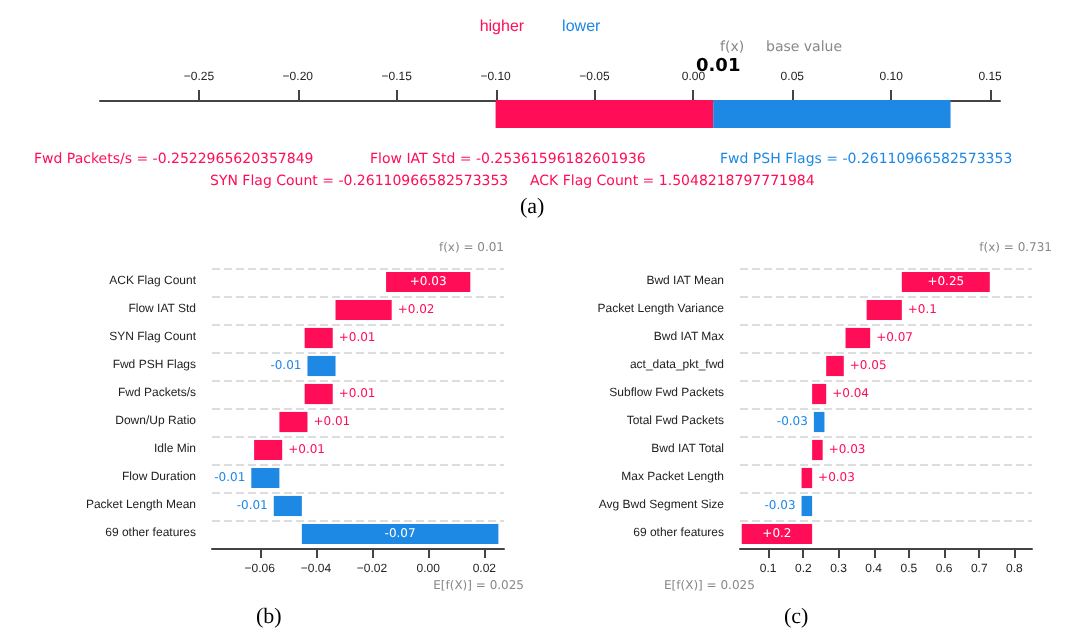  I want to click on text: (c), so click(797, 617).